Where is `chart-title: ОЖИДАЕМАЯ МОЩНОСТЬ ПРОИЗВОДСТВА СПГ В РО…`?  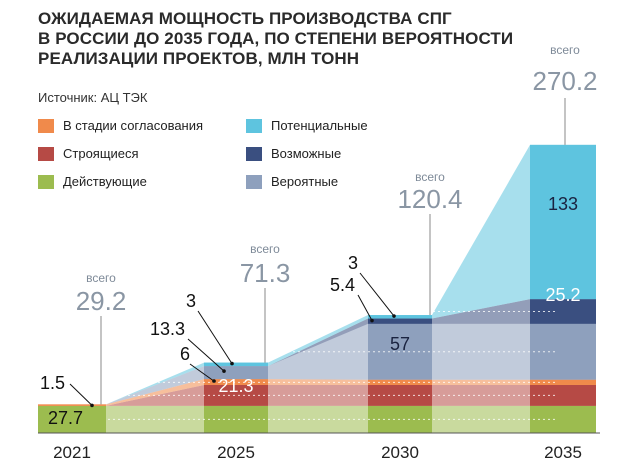 chart-title: ОЖИДАЕМАЯ МОЩНОСТЬ ПРОИЗВОДСТВА СПГ В РО… is located at coordinates (318, 39).